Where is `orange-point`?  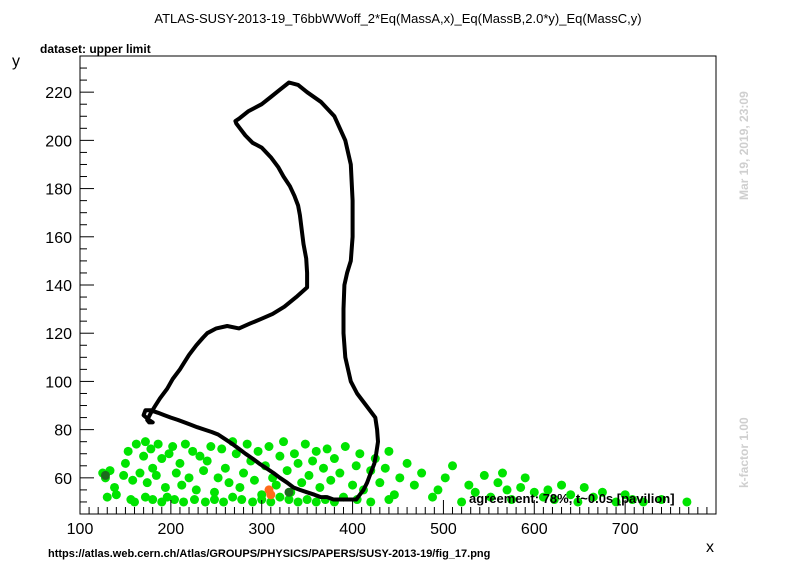 orange-point is located at coordinates (271, 495).